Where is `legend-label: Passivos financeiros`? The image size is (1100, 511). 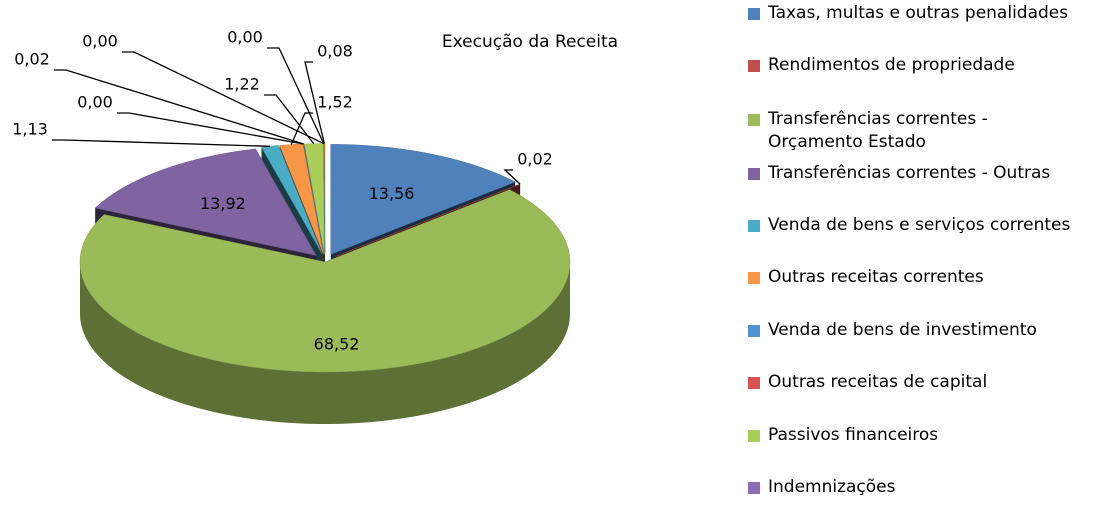
legend-label: Passivos financeiros is located at coordinates (853, 435).